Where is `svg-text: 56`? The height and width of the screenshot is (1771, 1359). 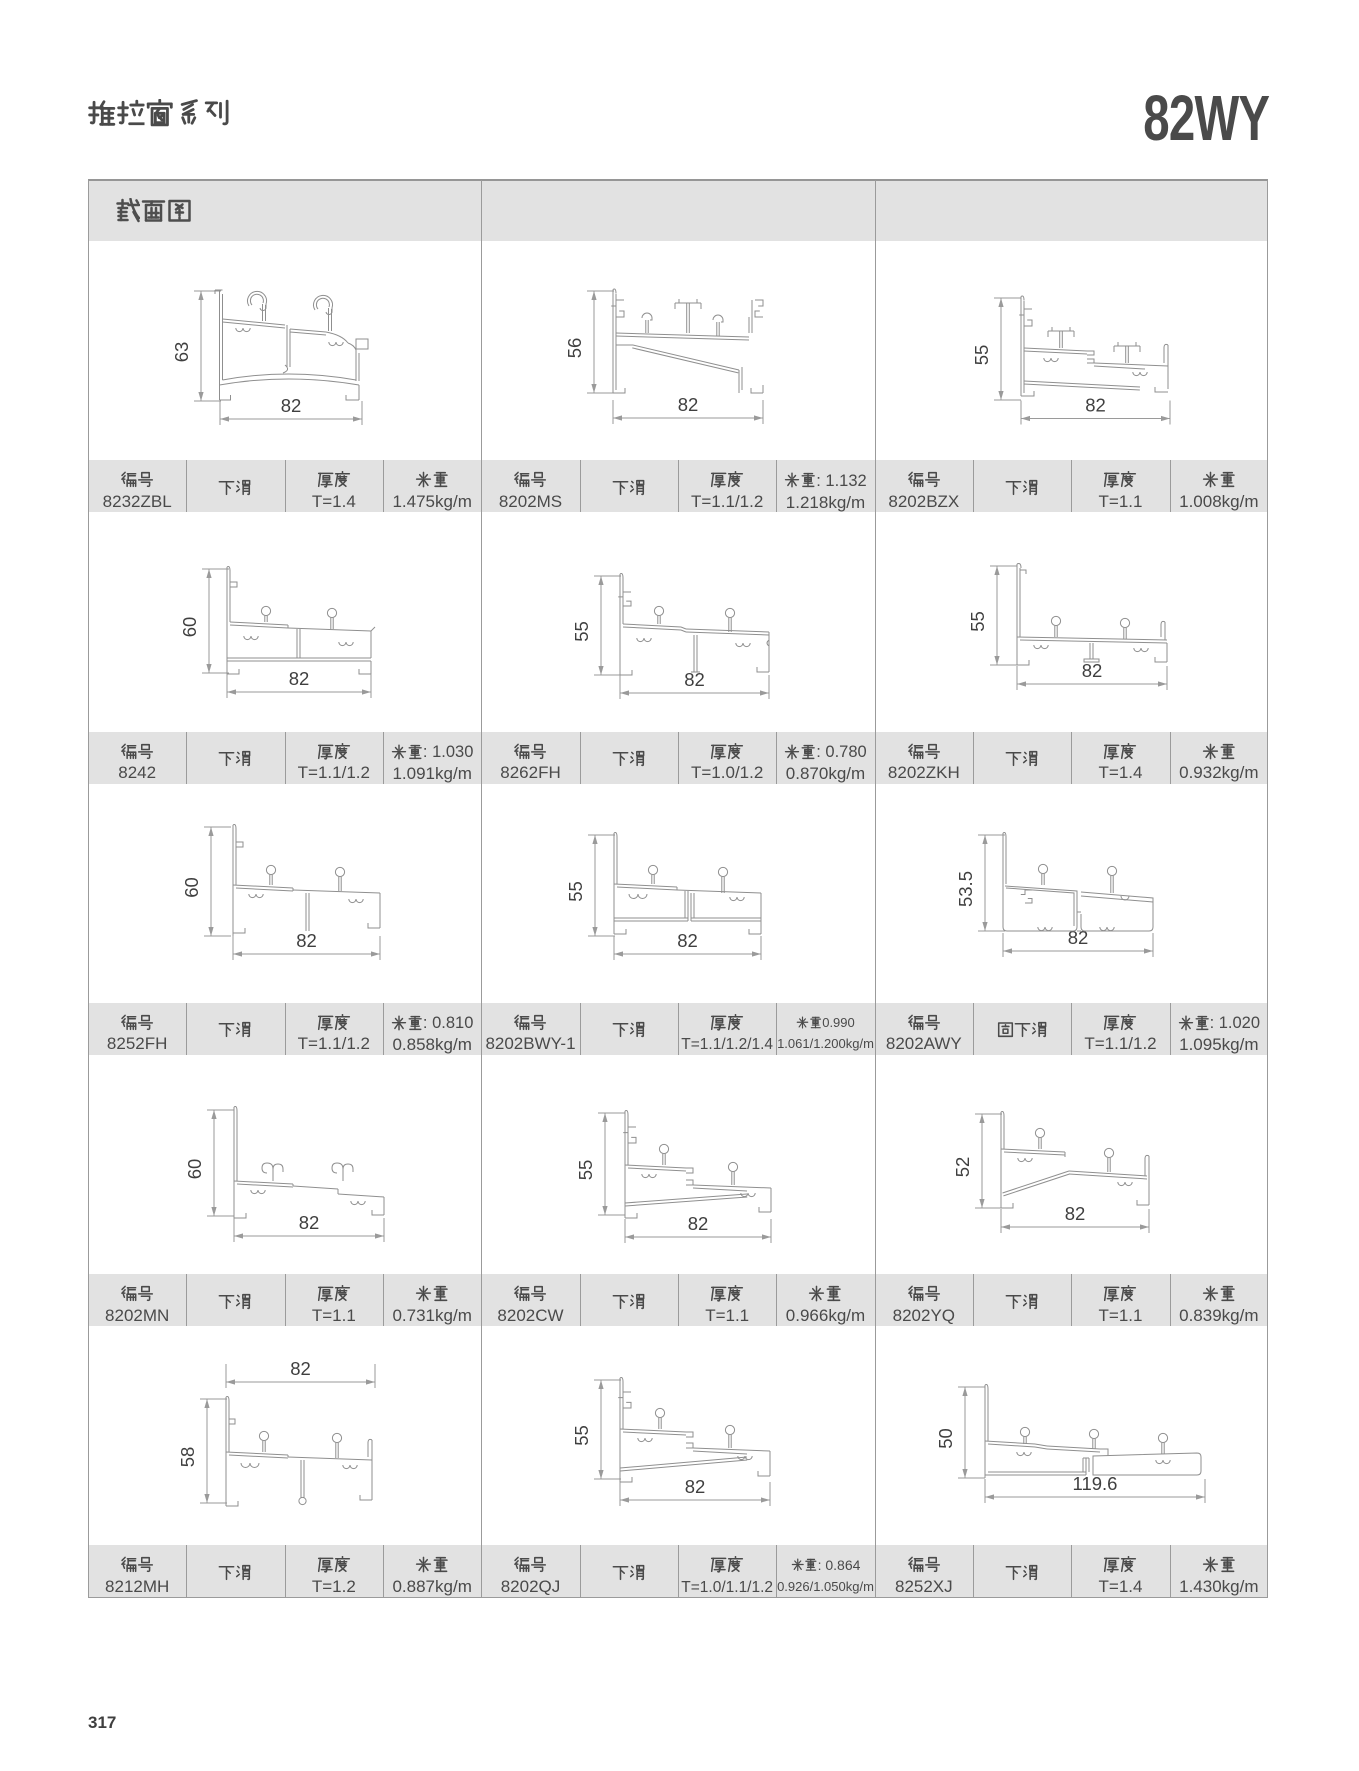 svg-text: 56 is located at coordinates (574, 348).